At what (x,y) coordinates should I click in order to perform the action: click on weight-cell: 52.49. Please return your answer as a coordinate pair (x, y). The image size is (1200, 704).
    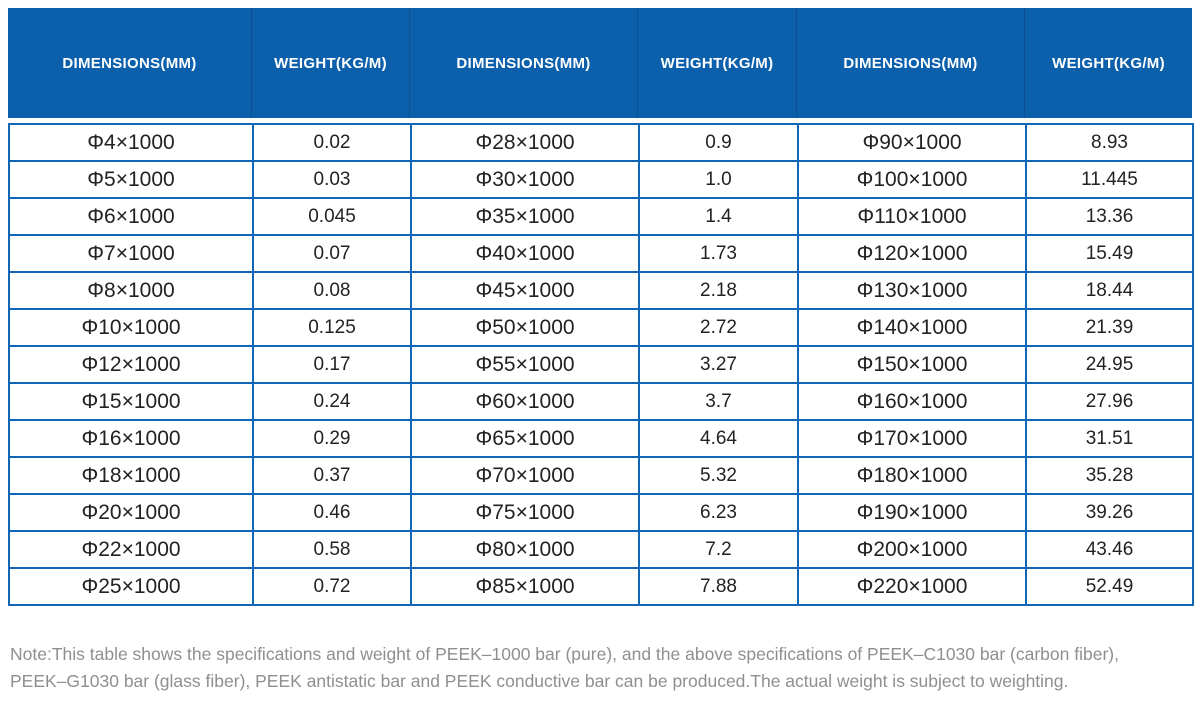
    Looking at the image, I should click on (1109, 586).